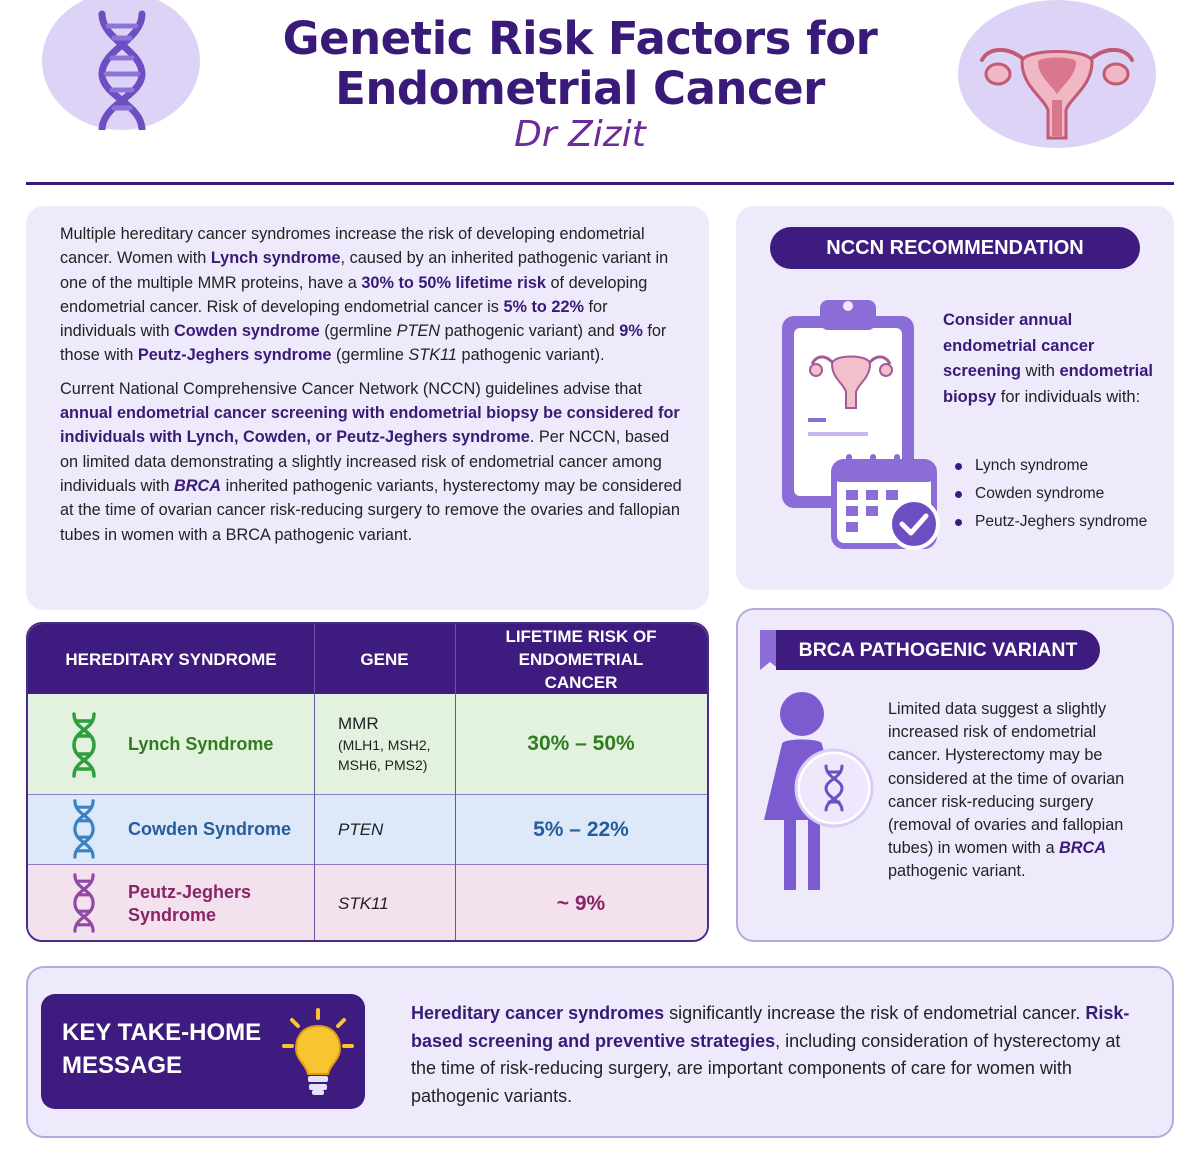 This screenshot has height=1150, width=1200. Describe the element at coordinates (957, 871) in the screenshot. I see `text: pathogenic variant.` at that location.